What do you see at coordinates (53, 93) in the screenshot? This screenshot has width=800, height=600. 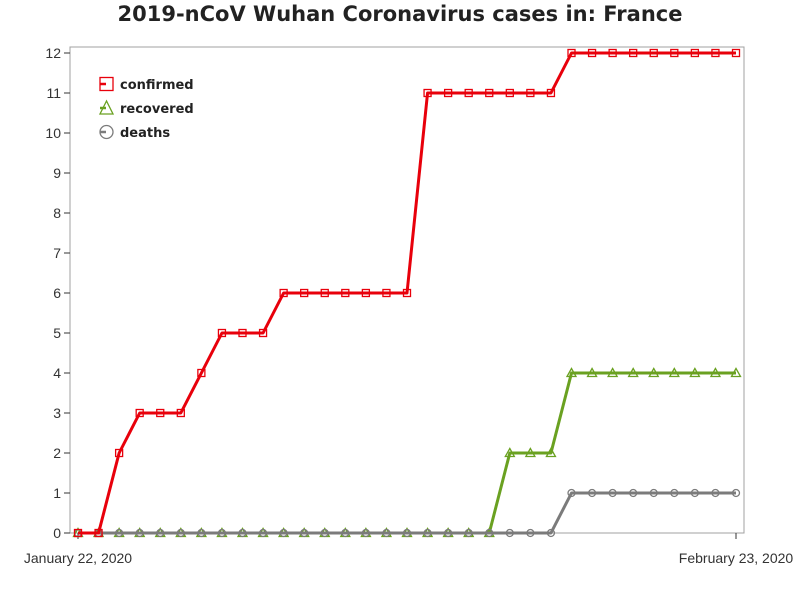 I see `y-tick-label: 11` at bounding box center [53, 93].